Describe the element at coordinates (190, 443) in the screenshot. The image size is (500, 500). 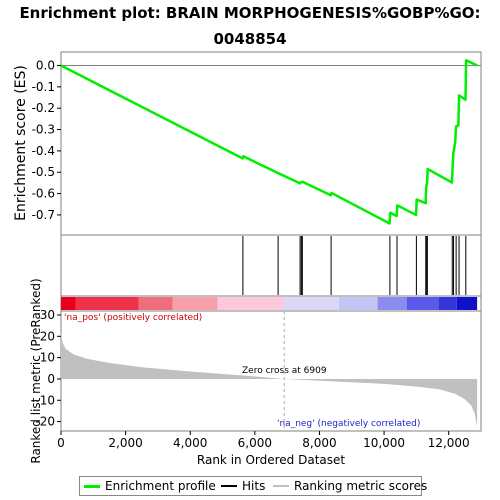
I see `x-tick-label: 4,000` at that location.